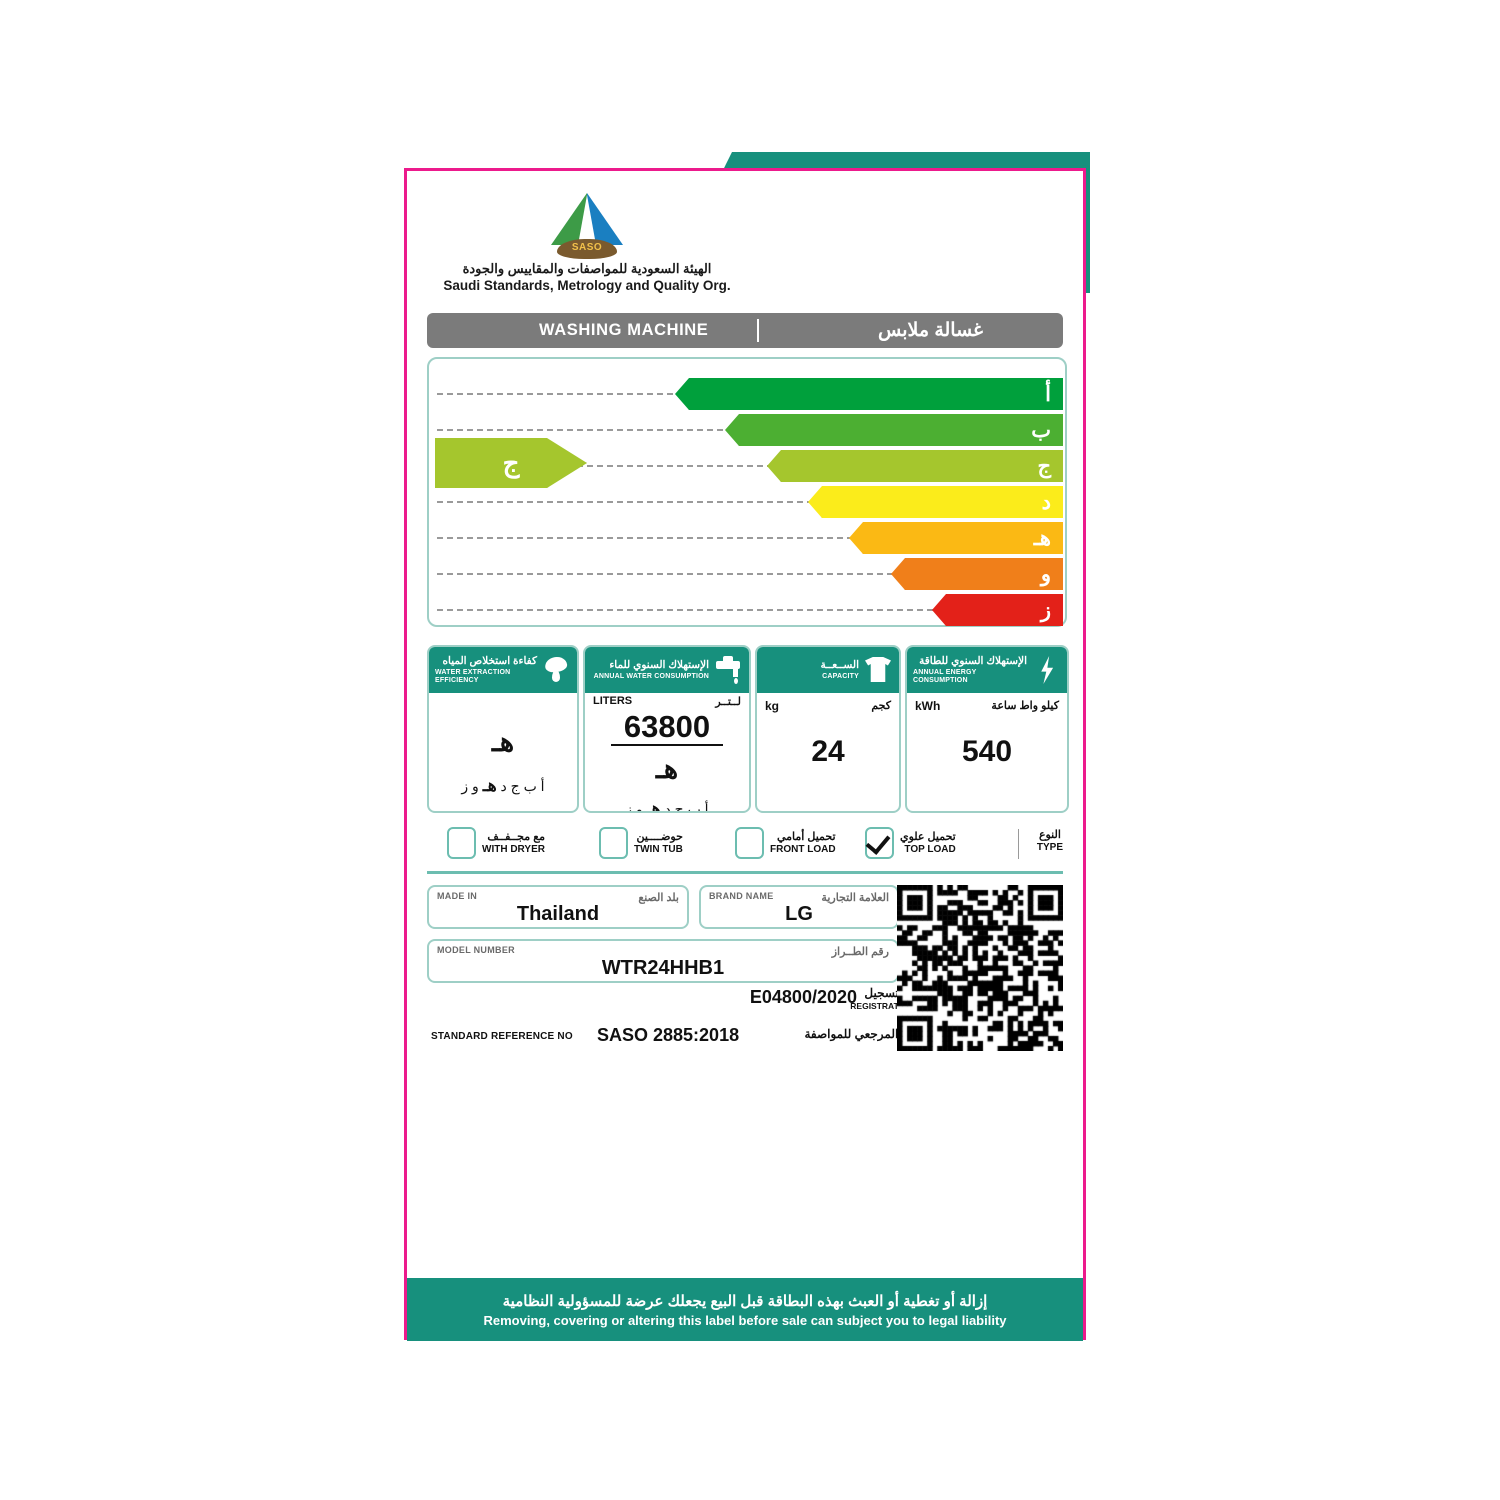 This screenshot has height=1500, width=1500. I want to click on standard-label-english: STANDARD REFERENCE NO, so click(502, 1036).